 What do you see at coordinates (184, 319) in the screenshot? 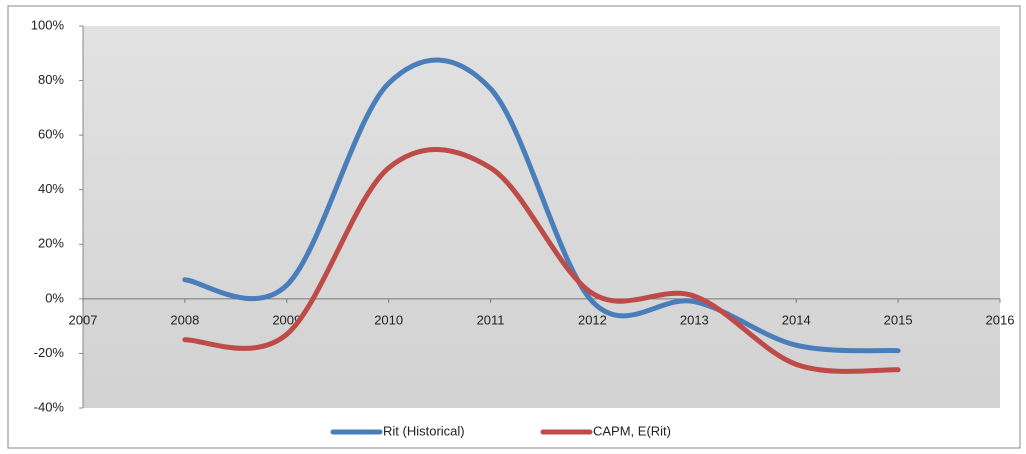
I see `x-tick-label: 2008` at bounding box center [184, 319].